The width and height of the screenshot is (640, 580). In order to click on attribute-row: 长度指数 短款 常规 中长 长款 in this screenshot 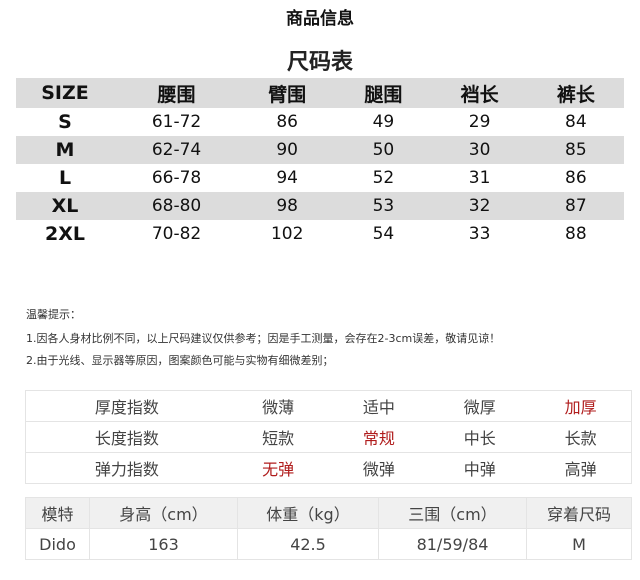, I will do `click(328, 437)`.